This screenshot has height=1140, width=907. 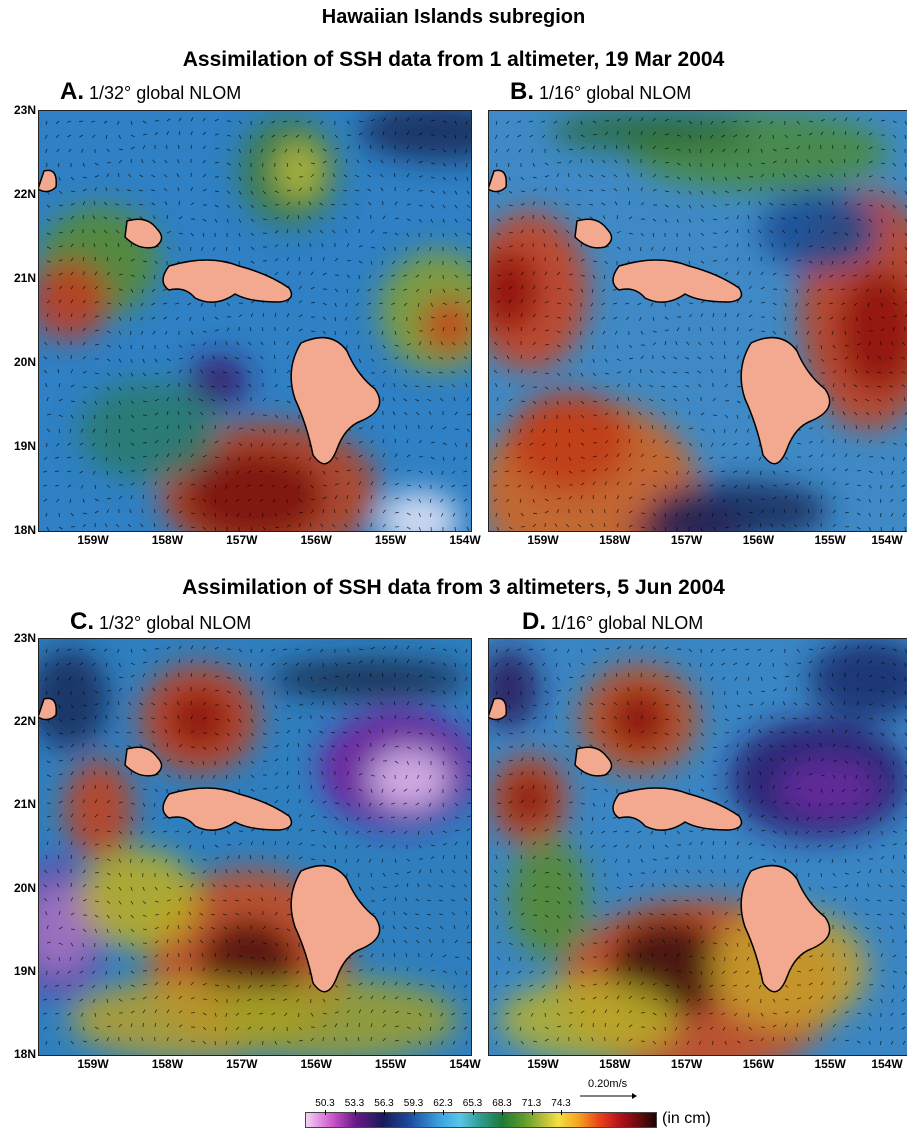 What do you see at coordinates (601, 91) in the screenshot?
I see `panel-b-label: B. 1/16° global NLOM` at bounding box center [601, 91].